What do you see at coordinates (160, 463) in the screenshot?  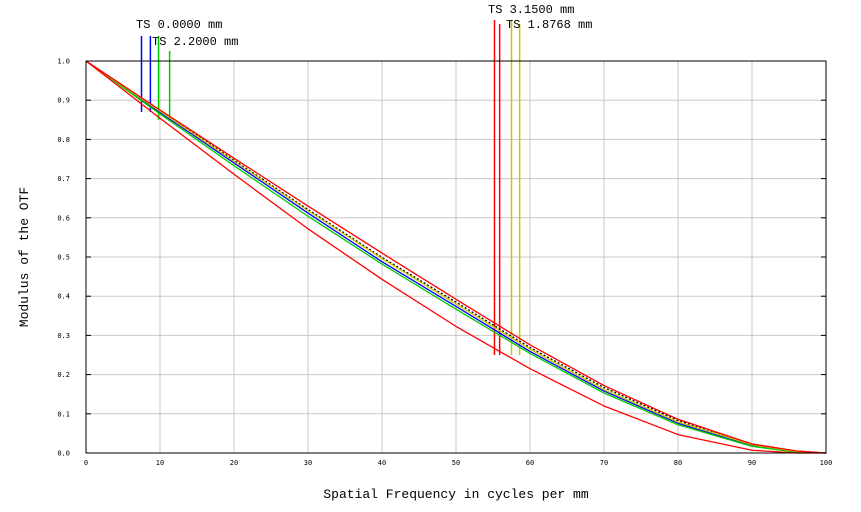 I see `x-tick-label: 10` at bounding box center [160, 463].